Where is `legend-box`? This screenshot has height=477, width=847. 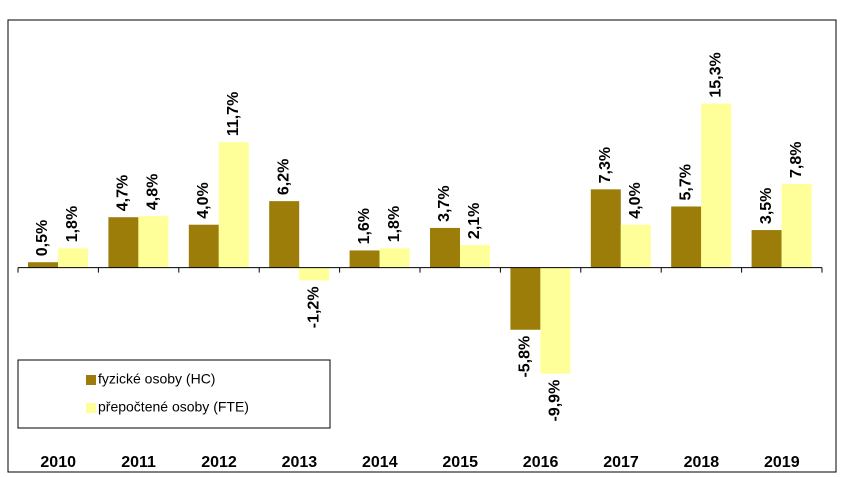
legend-box is located at coordinates (174, 394).